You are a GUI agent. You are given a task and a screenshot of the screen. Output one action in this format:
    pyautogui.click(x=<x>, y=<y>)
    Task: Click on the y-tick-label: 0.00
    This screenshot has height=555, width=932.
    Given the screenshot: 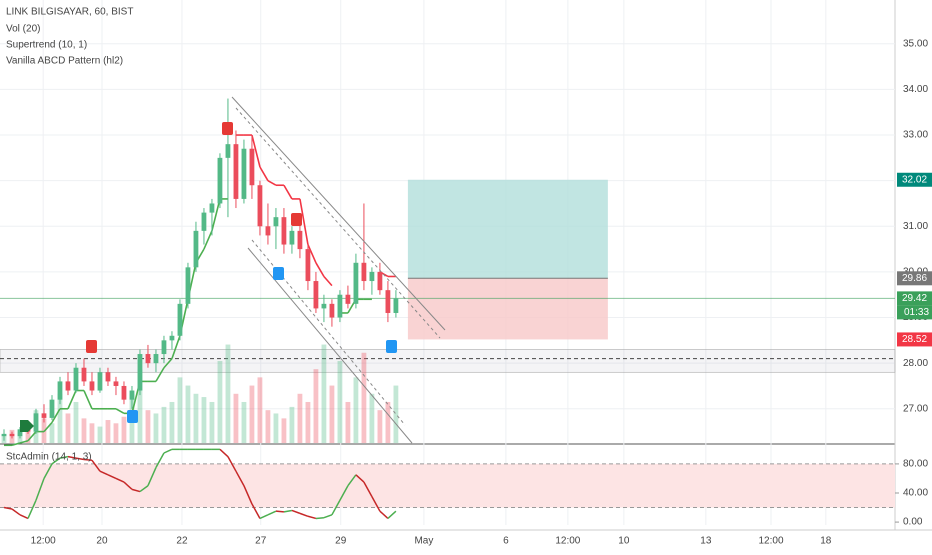 What is the action you would take?
    pyautogui.click(x=913, y=522)
    